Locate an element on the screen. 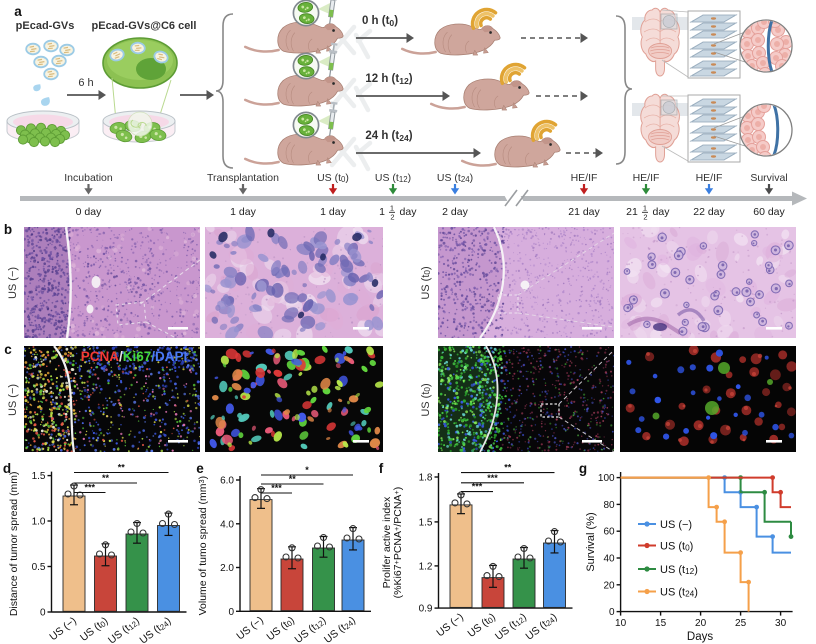 This screenshot has height=644, width=816. svg-text: 21 day is located at coordinates (584, 212).